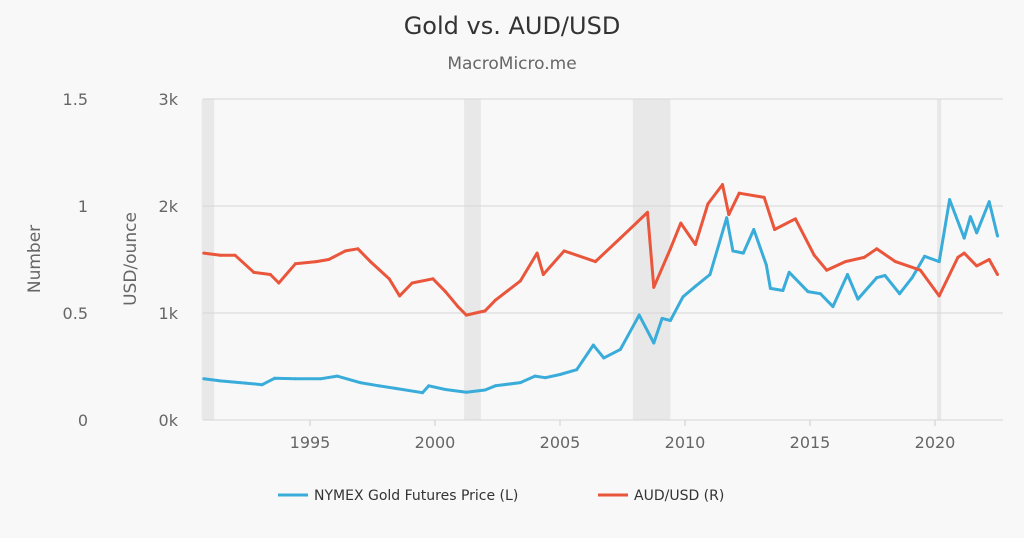 The height and width of the screenshot is (538, 1024). Describe the element at coordinates (560, 442) in the screenshot. I see `x-axis-tick: 2005` at that location.